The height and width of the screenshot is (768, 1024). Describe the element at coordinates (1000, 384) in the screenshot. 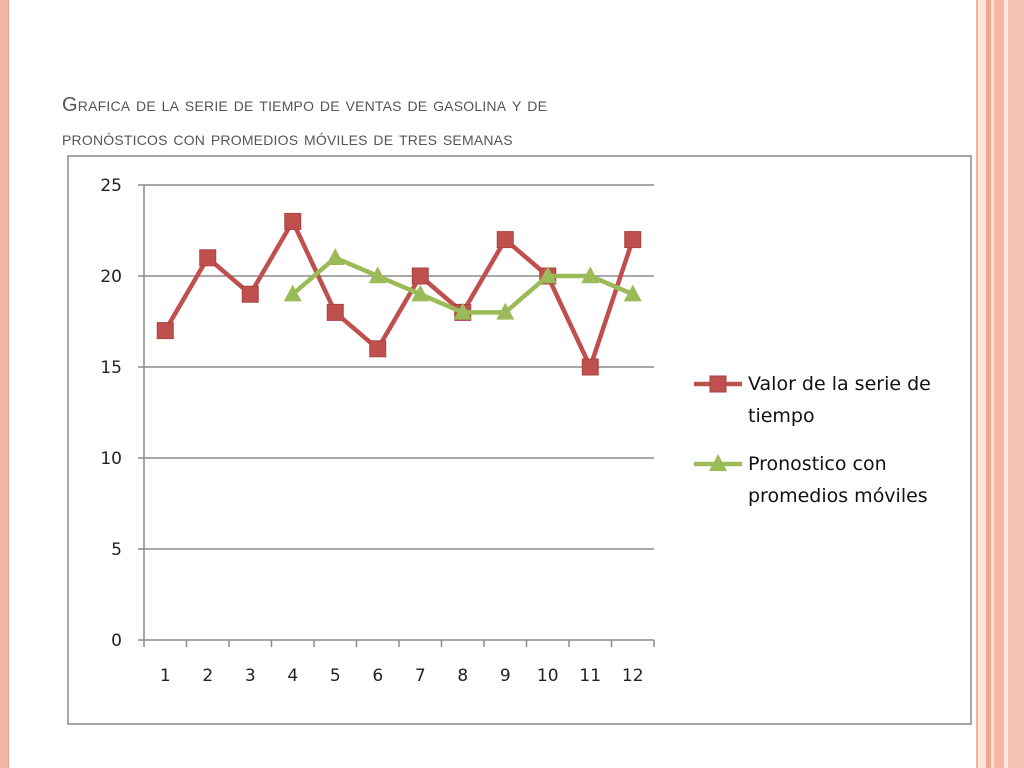

I see `right-decorative-stripes` at that location.